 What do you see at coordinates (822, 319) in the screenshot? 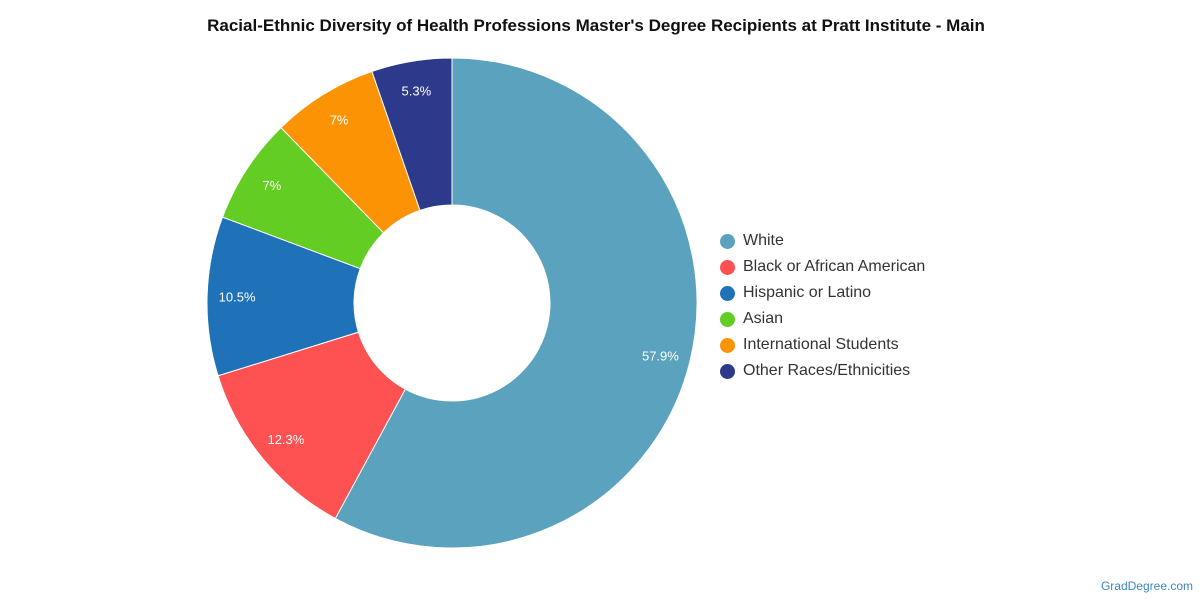
I see `legend-item: Asian` at bounding box center [822, 319].